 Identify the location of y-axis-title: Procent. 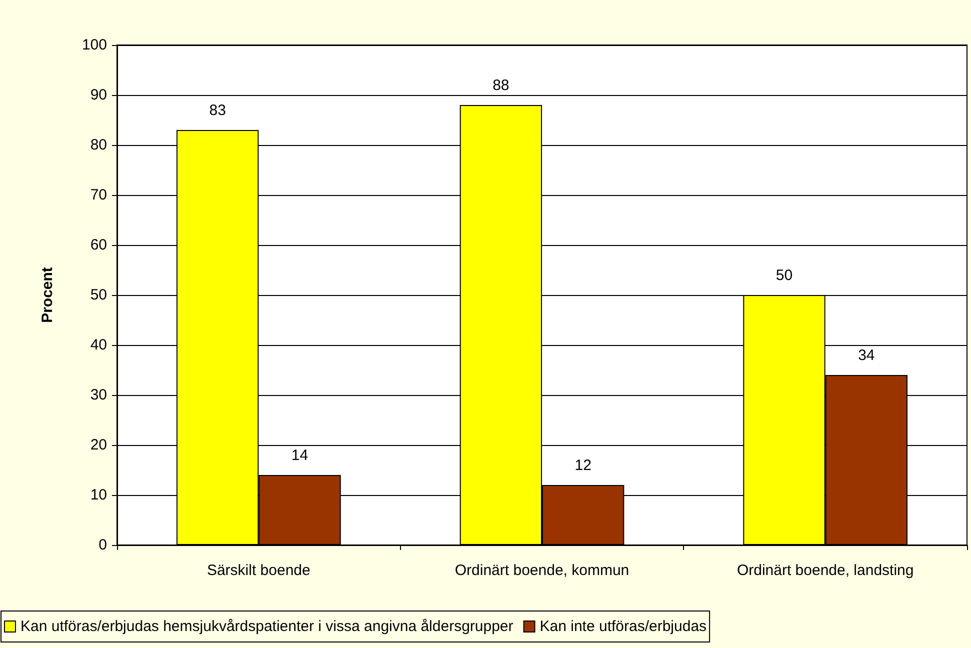
(47, 295).